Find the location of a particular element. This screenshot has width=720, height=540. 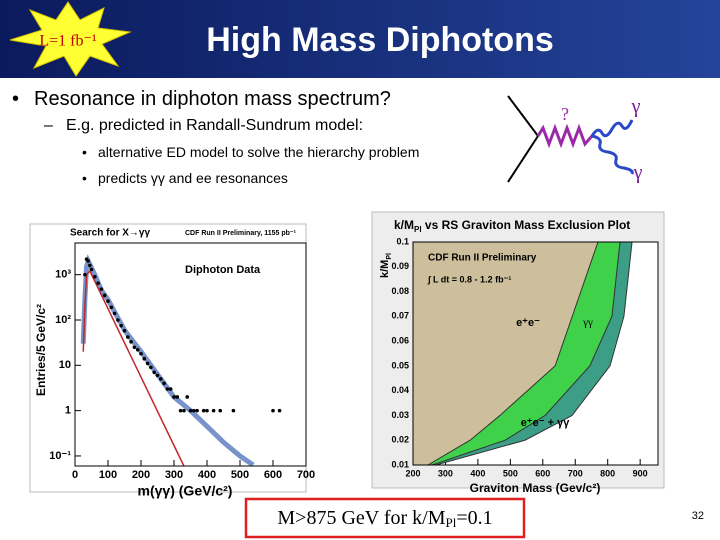

x-tick-label: 0 is located at coordinates (75, 475).